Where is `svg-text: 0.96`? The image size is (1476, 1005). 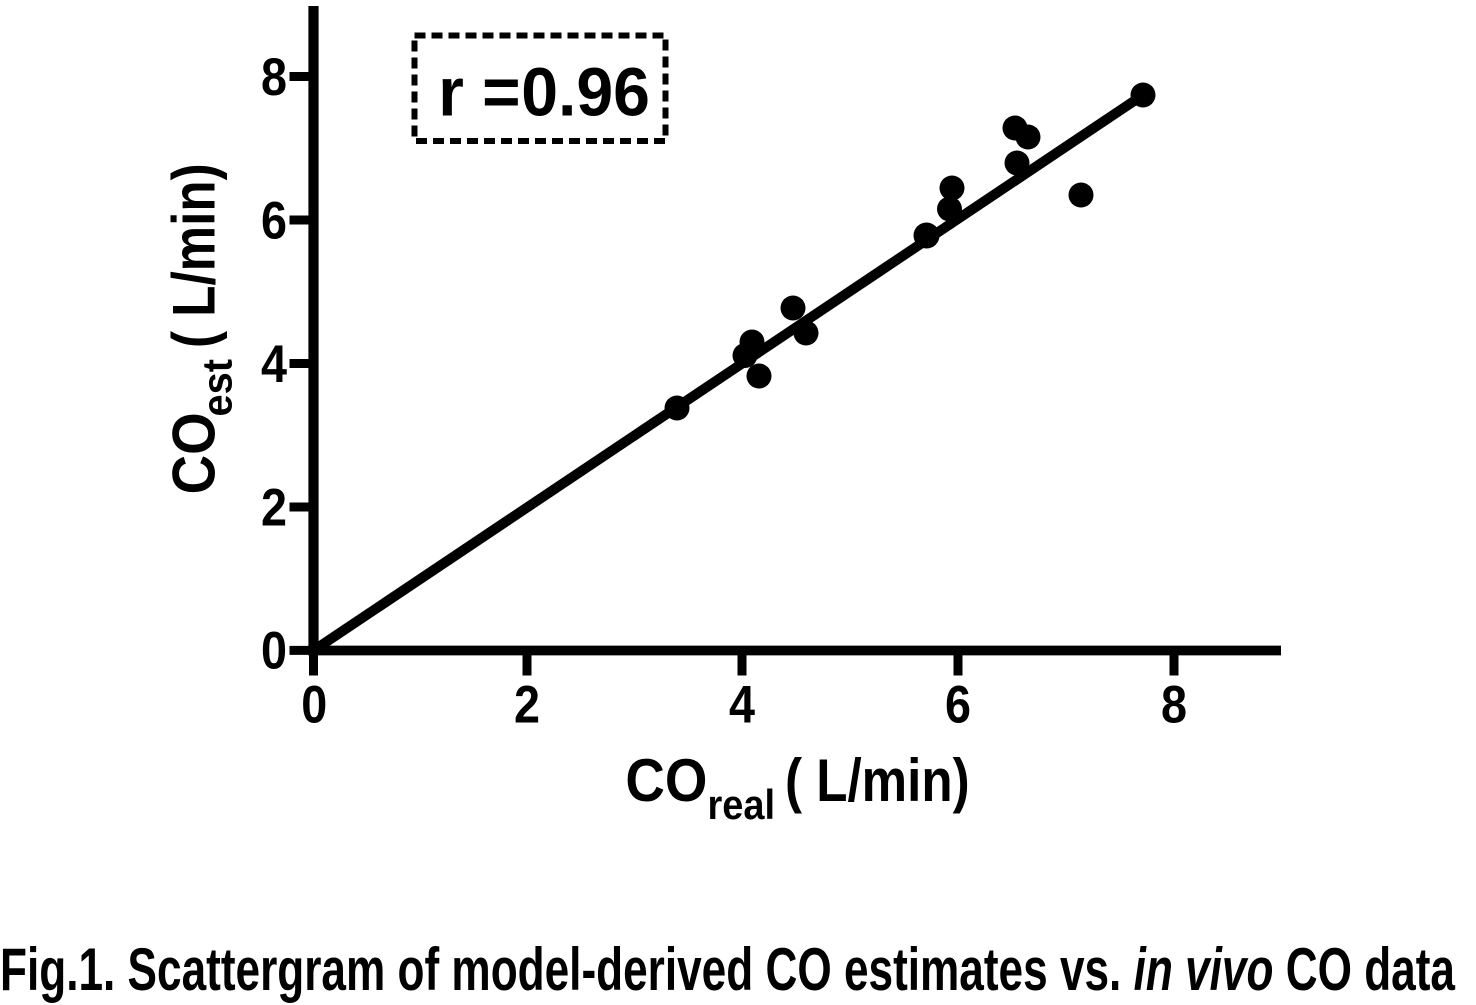
svg-text: 0.96 is located at coordinates (585, 92).